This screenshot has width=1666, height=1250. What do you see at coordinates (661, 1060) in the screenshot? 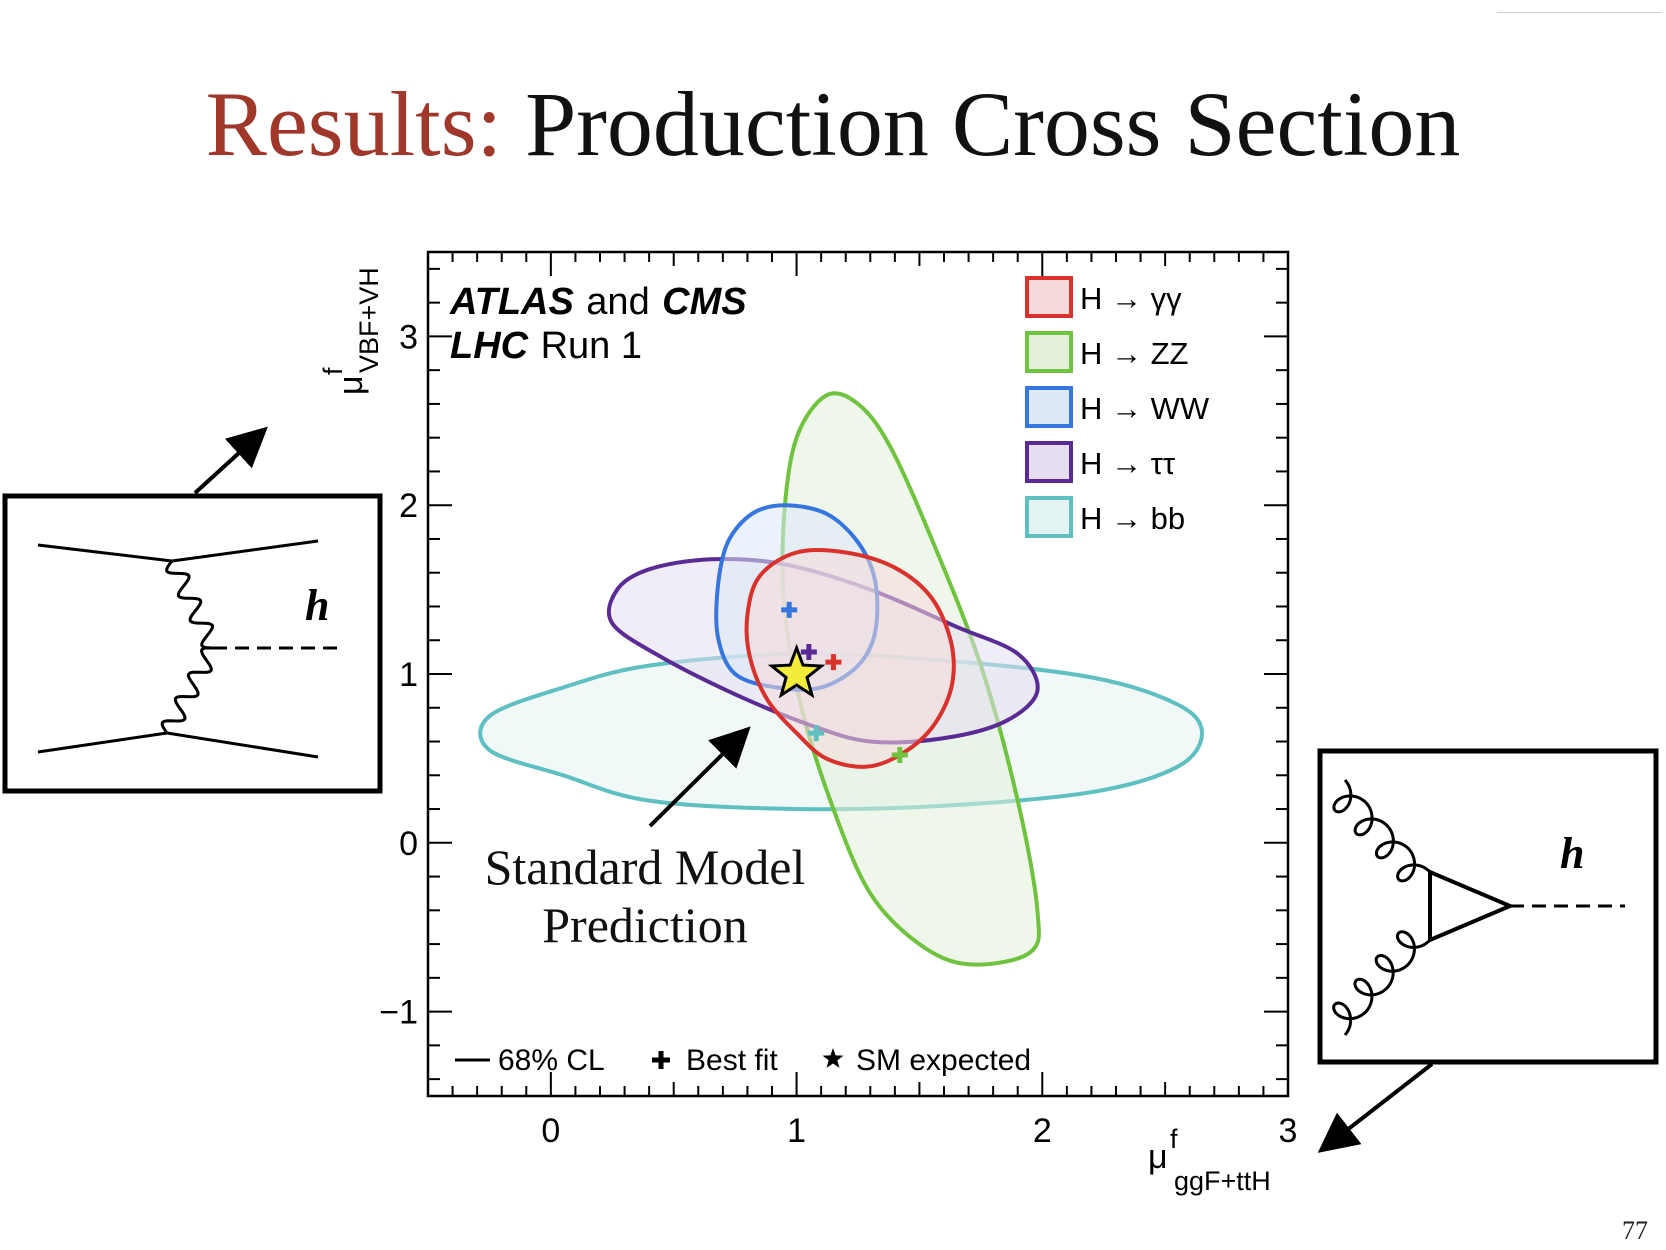
I see `best-fit-sample-icon` at bounding box center [661, 1060].